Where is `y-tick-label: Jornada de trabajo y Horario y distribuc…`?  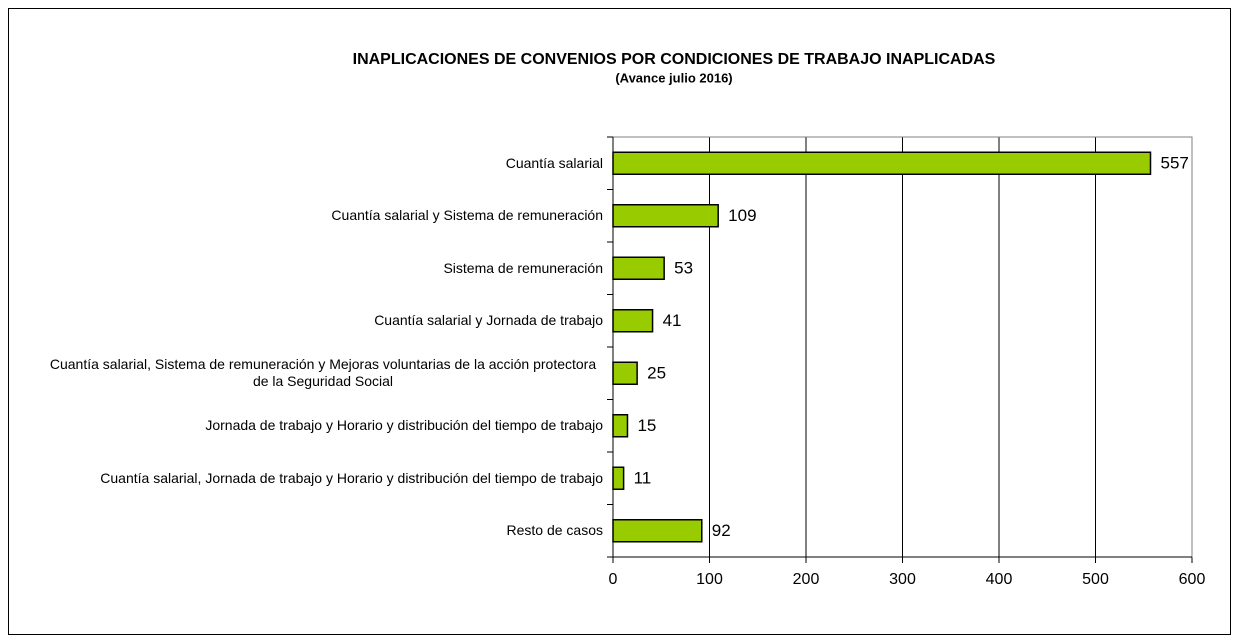
y-tick-label: Jornada de trabajo y Horario y distribuc… is located at coordinates (404, 425).